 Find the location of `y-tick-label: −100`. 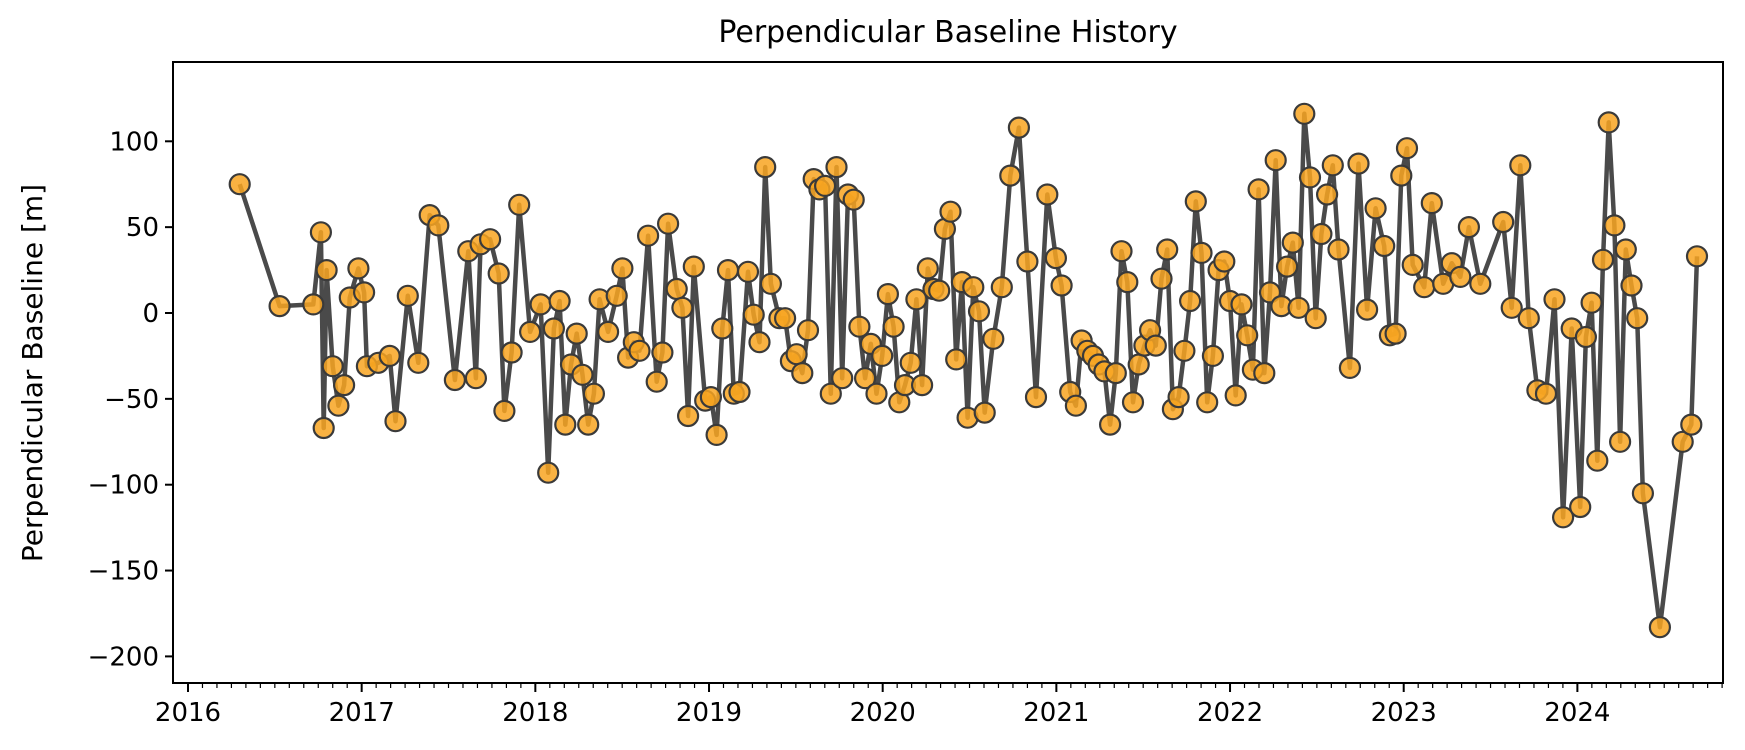

y-tick-label: −100 is located at coordinates (123, 486).